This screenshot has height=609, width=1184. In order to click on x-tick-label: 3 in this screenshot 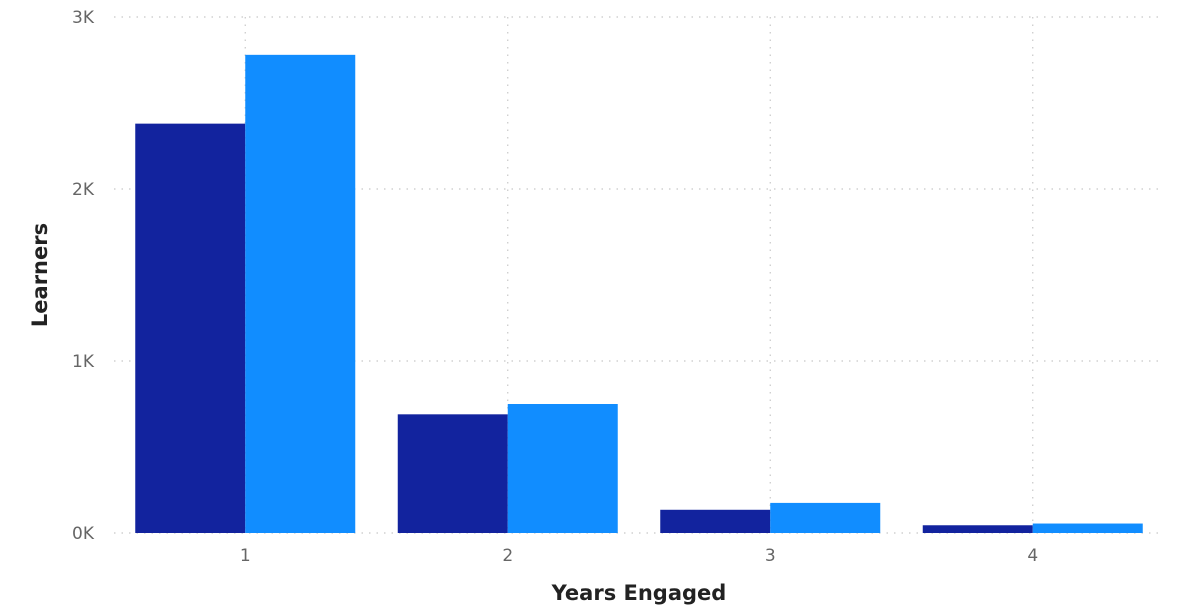, I will do `click(770, 556)`.